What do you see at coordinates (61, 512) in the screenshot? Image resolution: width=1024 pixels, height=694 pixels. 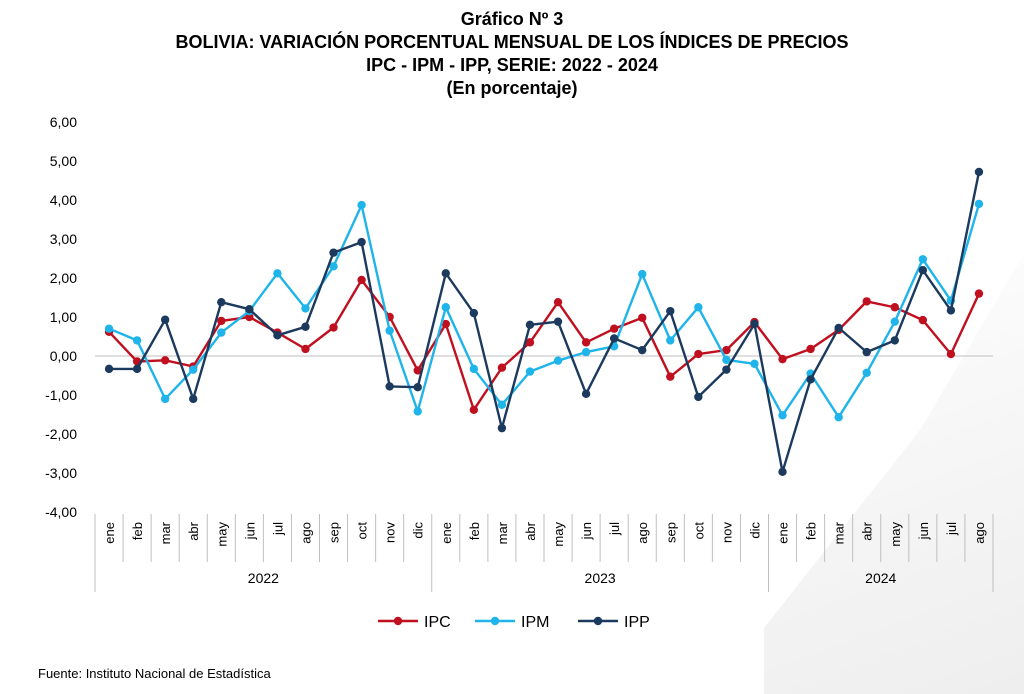 I see `y-tick-label: -4,00` at bounding box center [61, 512].